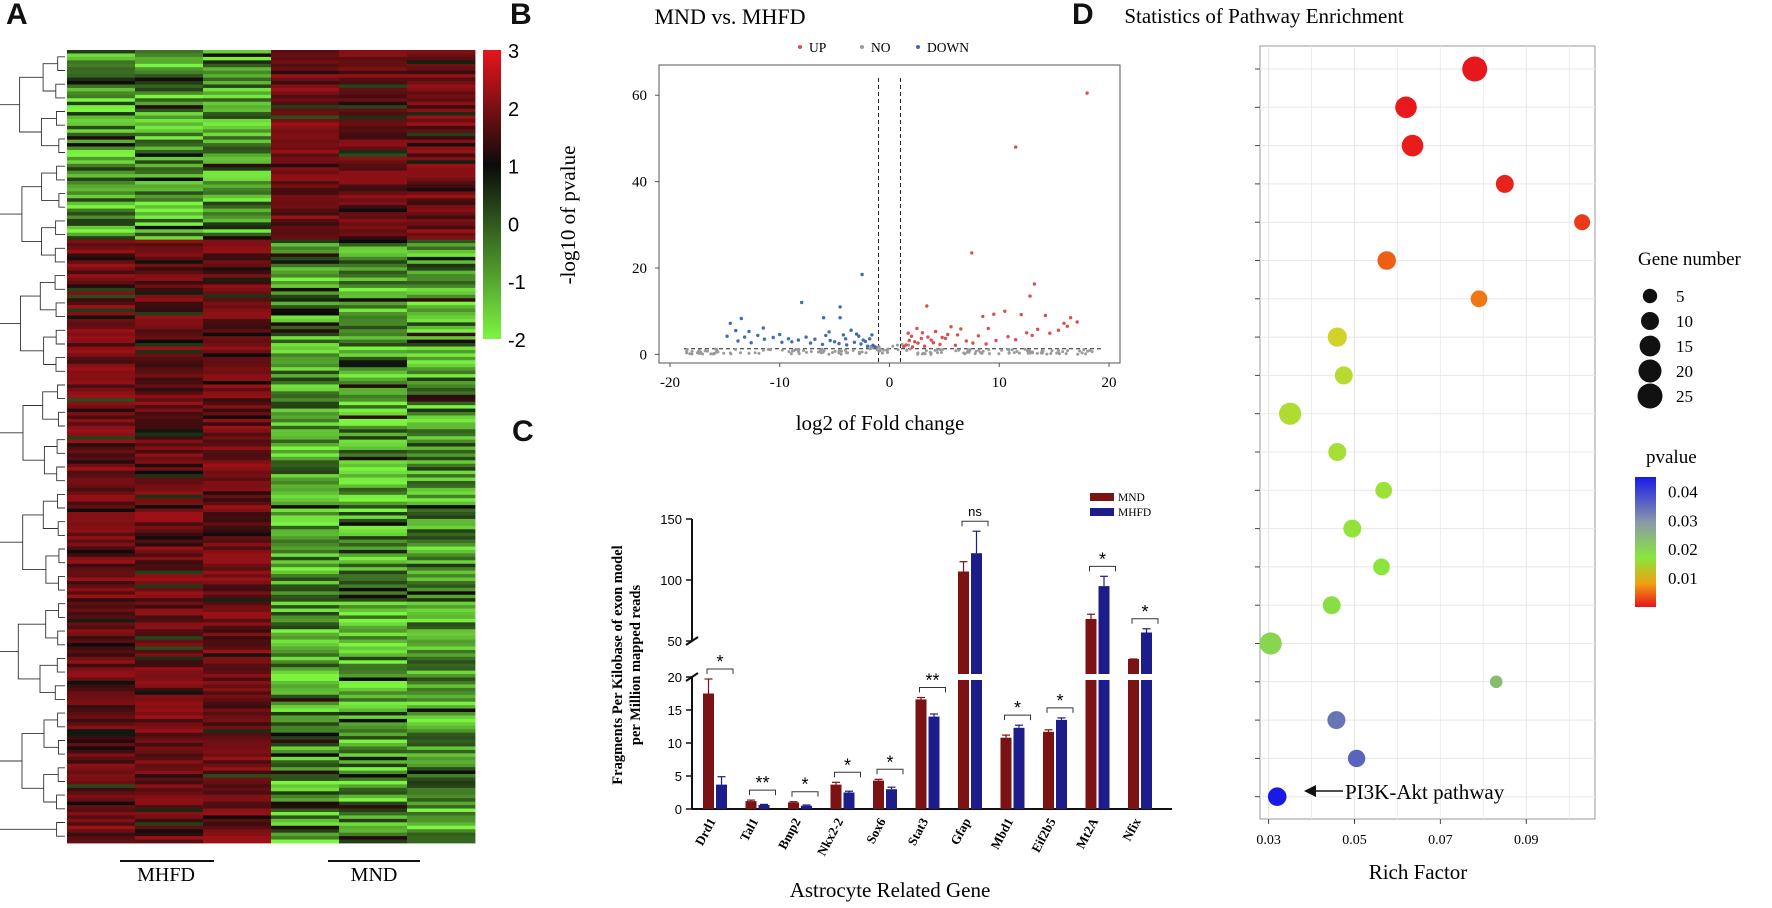 The image size is (1772, 908). Describe the element at coordinates (975, 511) in the screenshot. I see `significance-label: ns` at that location.